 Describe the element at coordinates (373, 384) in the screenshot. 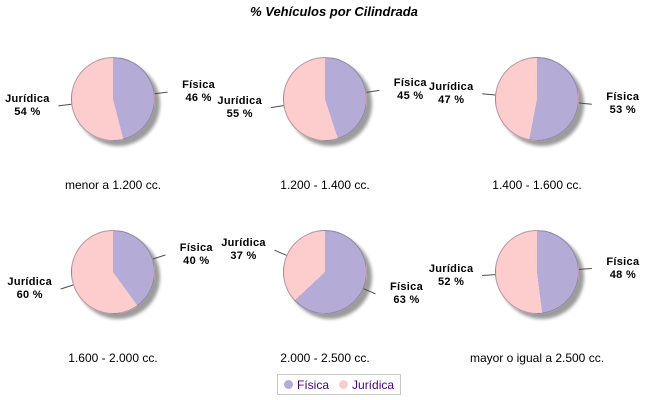

I see `legend-label-juridica: Jurídica` at that location.